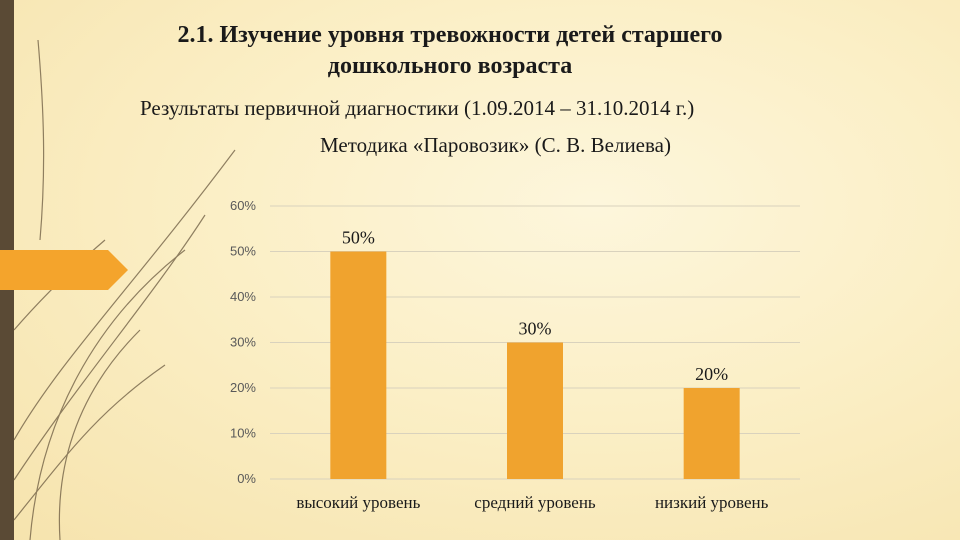 The height and width of the screenshot is (540, 960). Describe the element at coordinates (450, 66) in the screenshot. I see `slide-title-line2: дошкольного возраста` at that location.